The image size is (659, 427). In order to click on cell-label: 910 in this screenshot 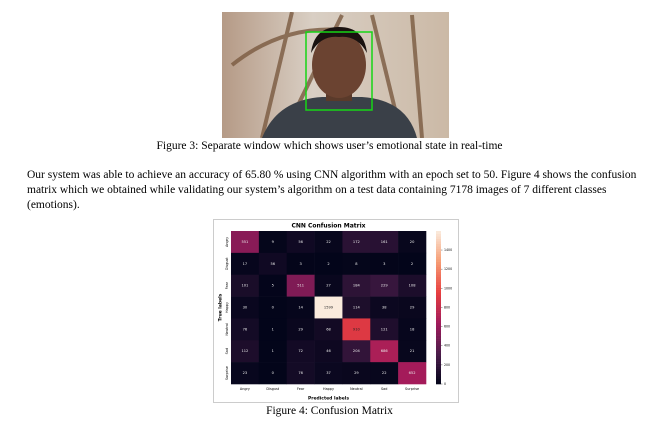, I will do `click(357, 329)`.